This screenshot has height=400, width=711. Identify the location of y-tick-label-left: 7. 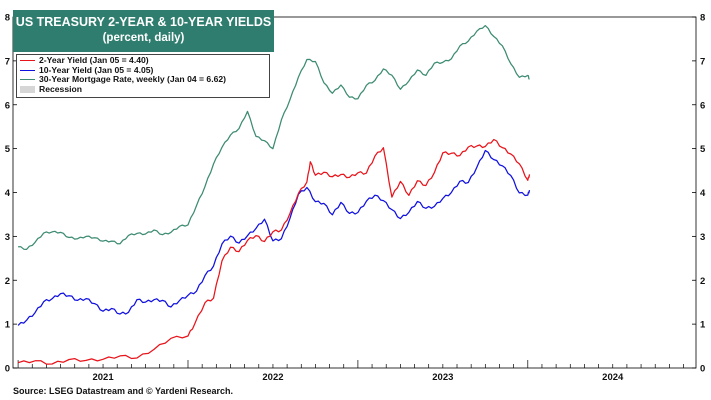
(7, 61).